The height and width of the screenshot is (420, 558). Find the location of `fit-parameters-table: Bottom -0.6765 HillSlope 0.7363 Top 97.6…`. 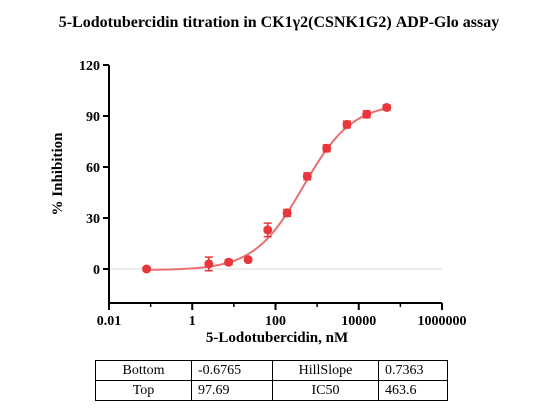

fit-parameters-table: Bottom -0.6765 HillSlope 0.7363 Top 97.6… is located at coordinates (271, 380).